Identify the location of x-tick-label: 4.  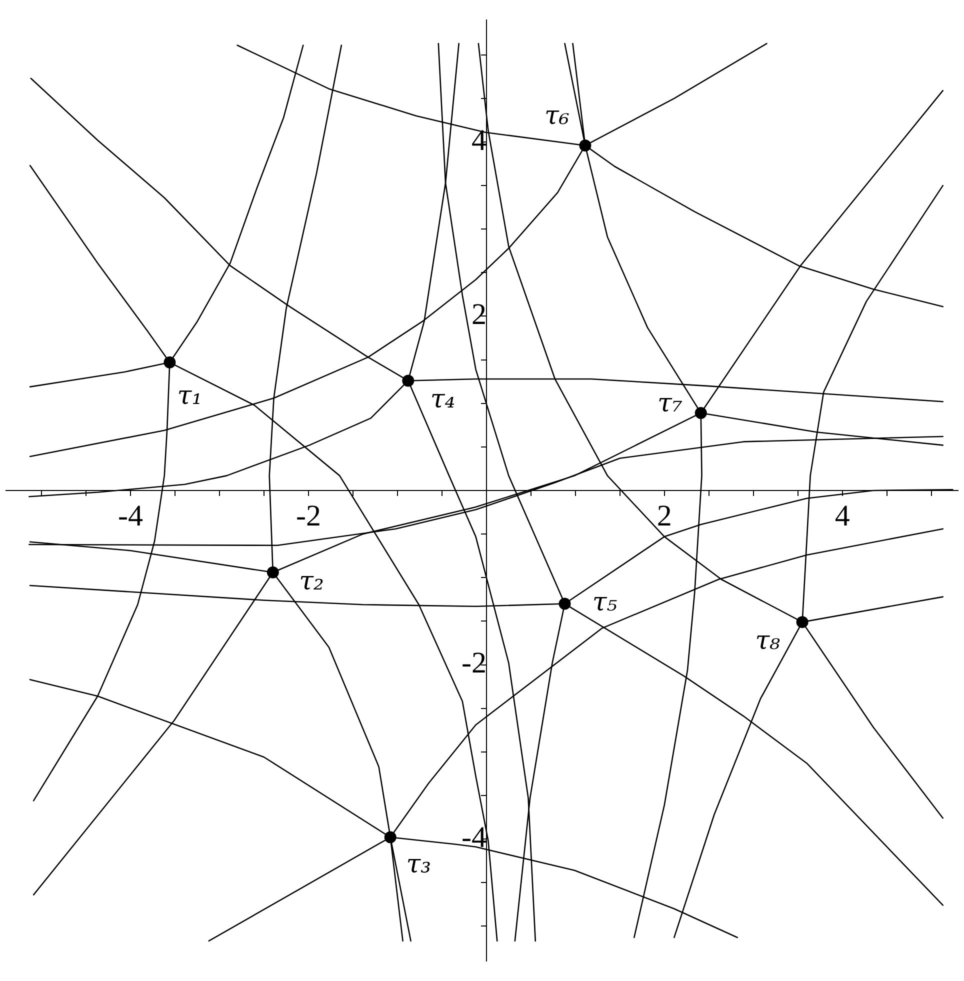
(842, 515).